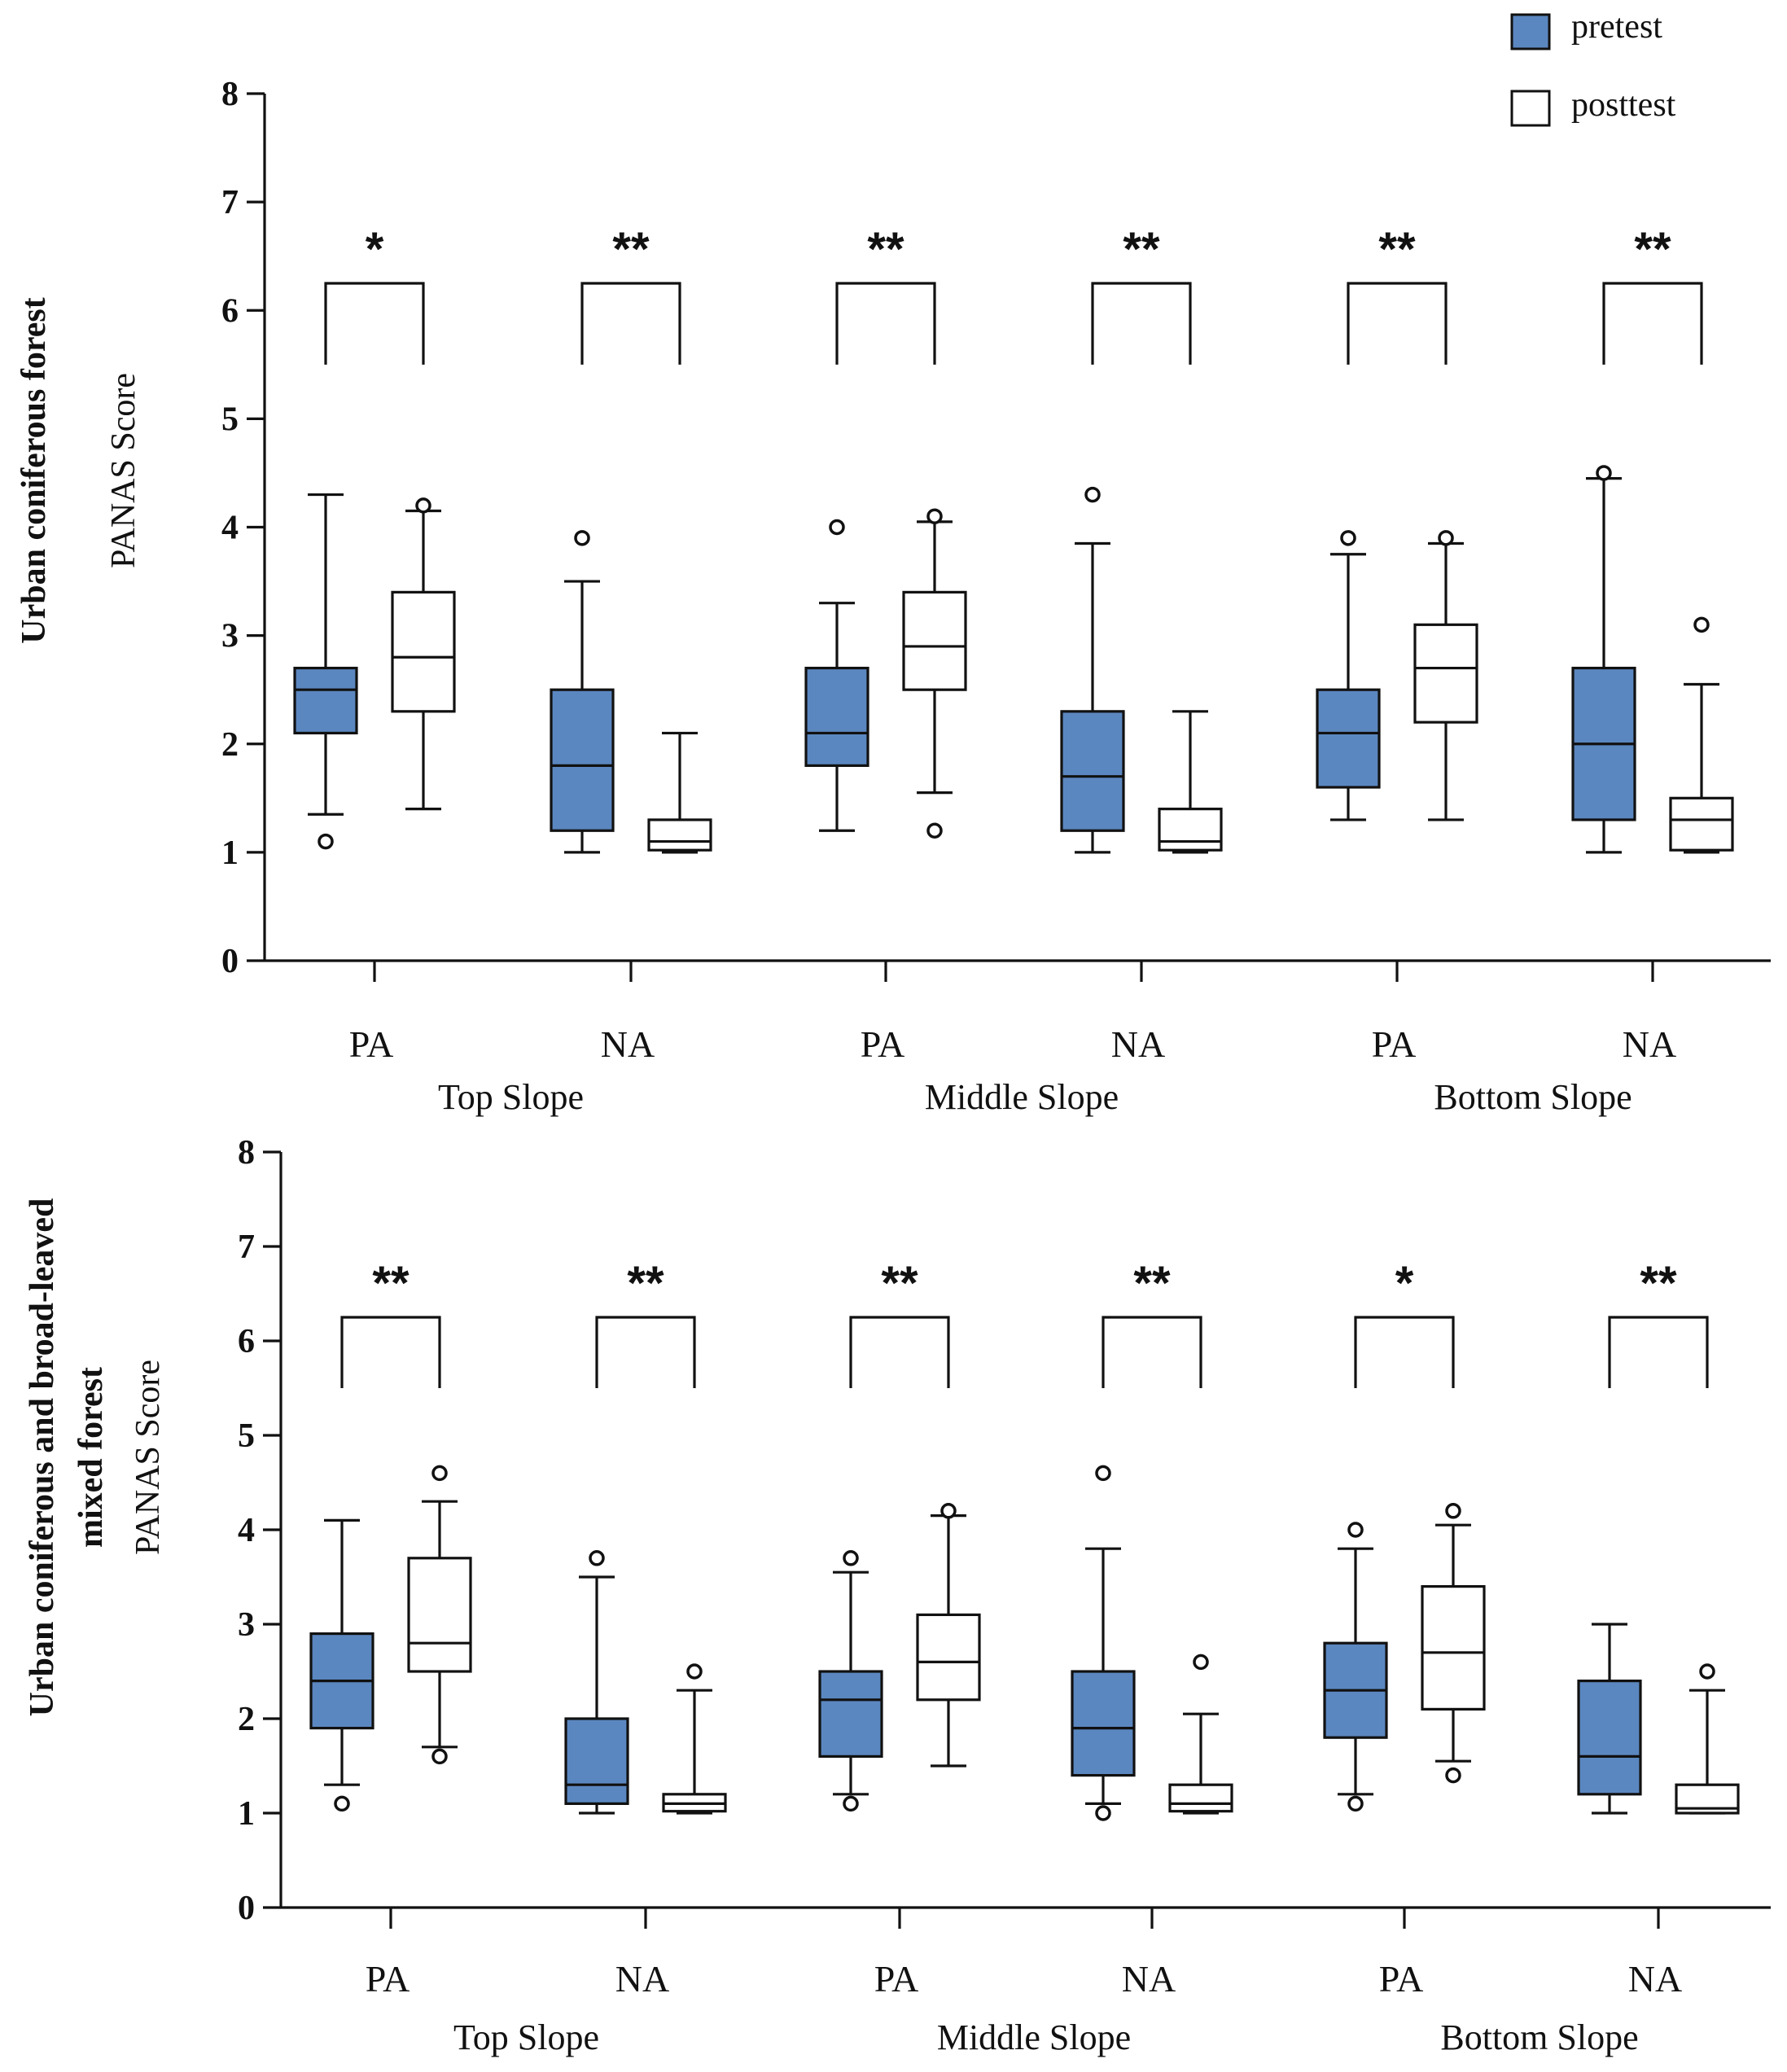 The width and height of the screenshot is (1787, 2072). What do you see at coordinates (1623, 105) in the screenshot?
I see `legend-label-posttest: posttest` at bounding box center [1623, 105].